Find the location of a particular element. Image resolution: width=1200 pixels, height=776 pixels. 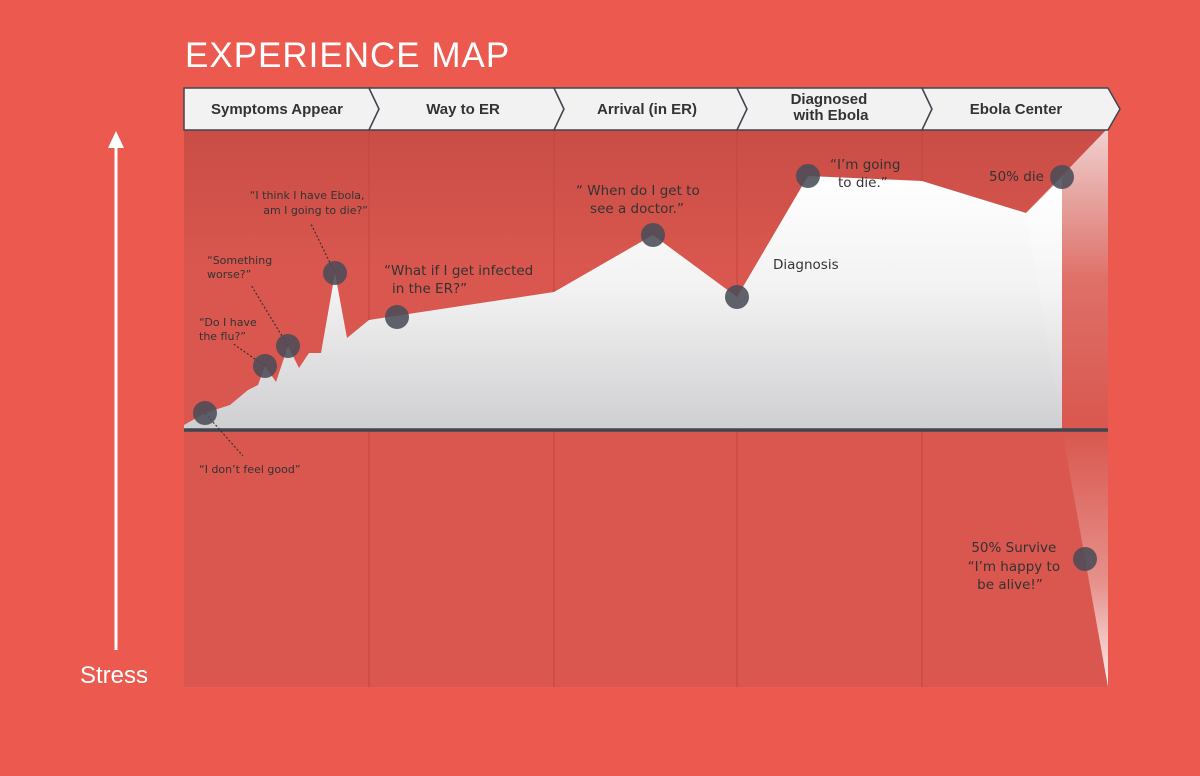

marker-see-doctor is located at coordinates (653, 235).